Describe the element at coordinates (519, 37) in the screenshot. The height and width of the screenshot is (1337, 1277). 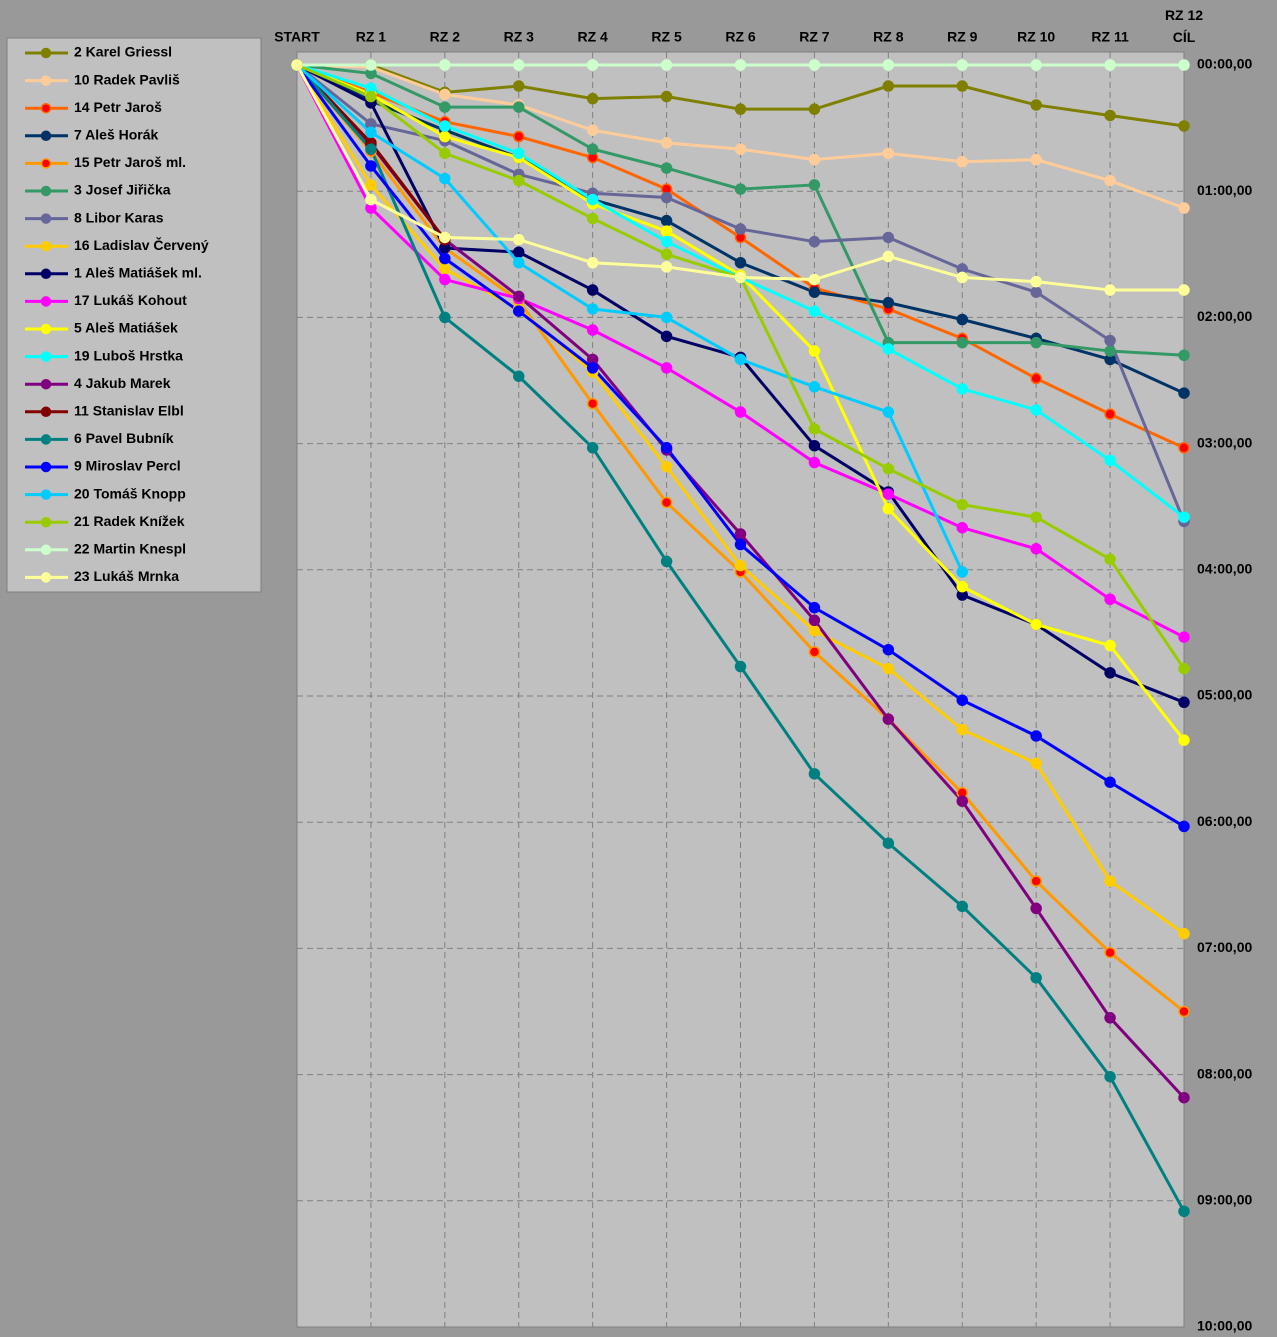
I see `x-tick-label: RZ 3` at that location.